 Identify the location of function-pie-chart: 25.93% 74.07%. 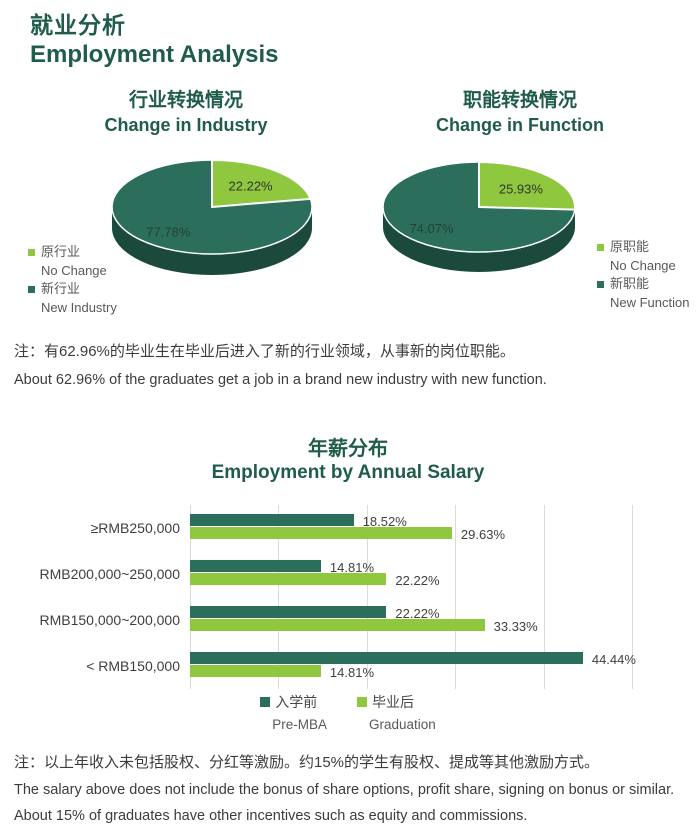
(479, 216).